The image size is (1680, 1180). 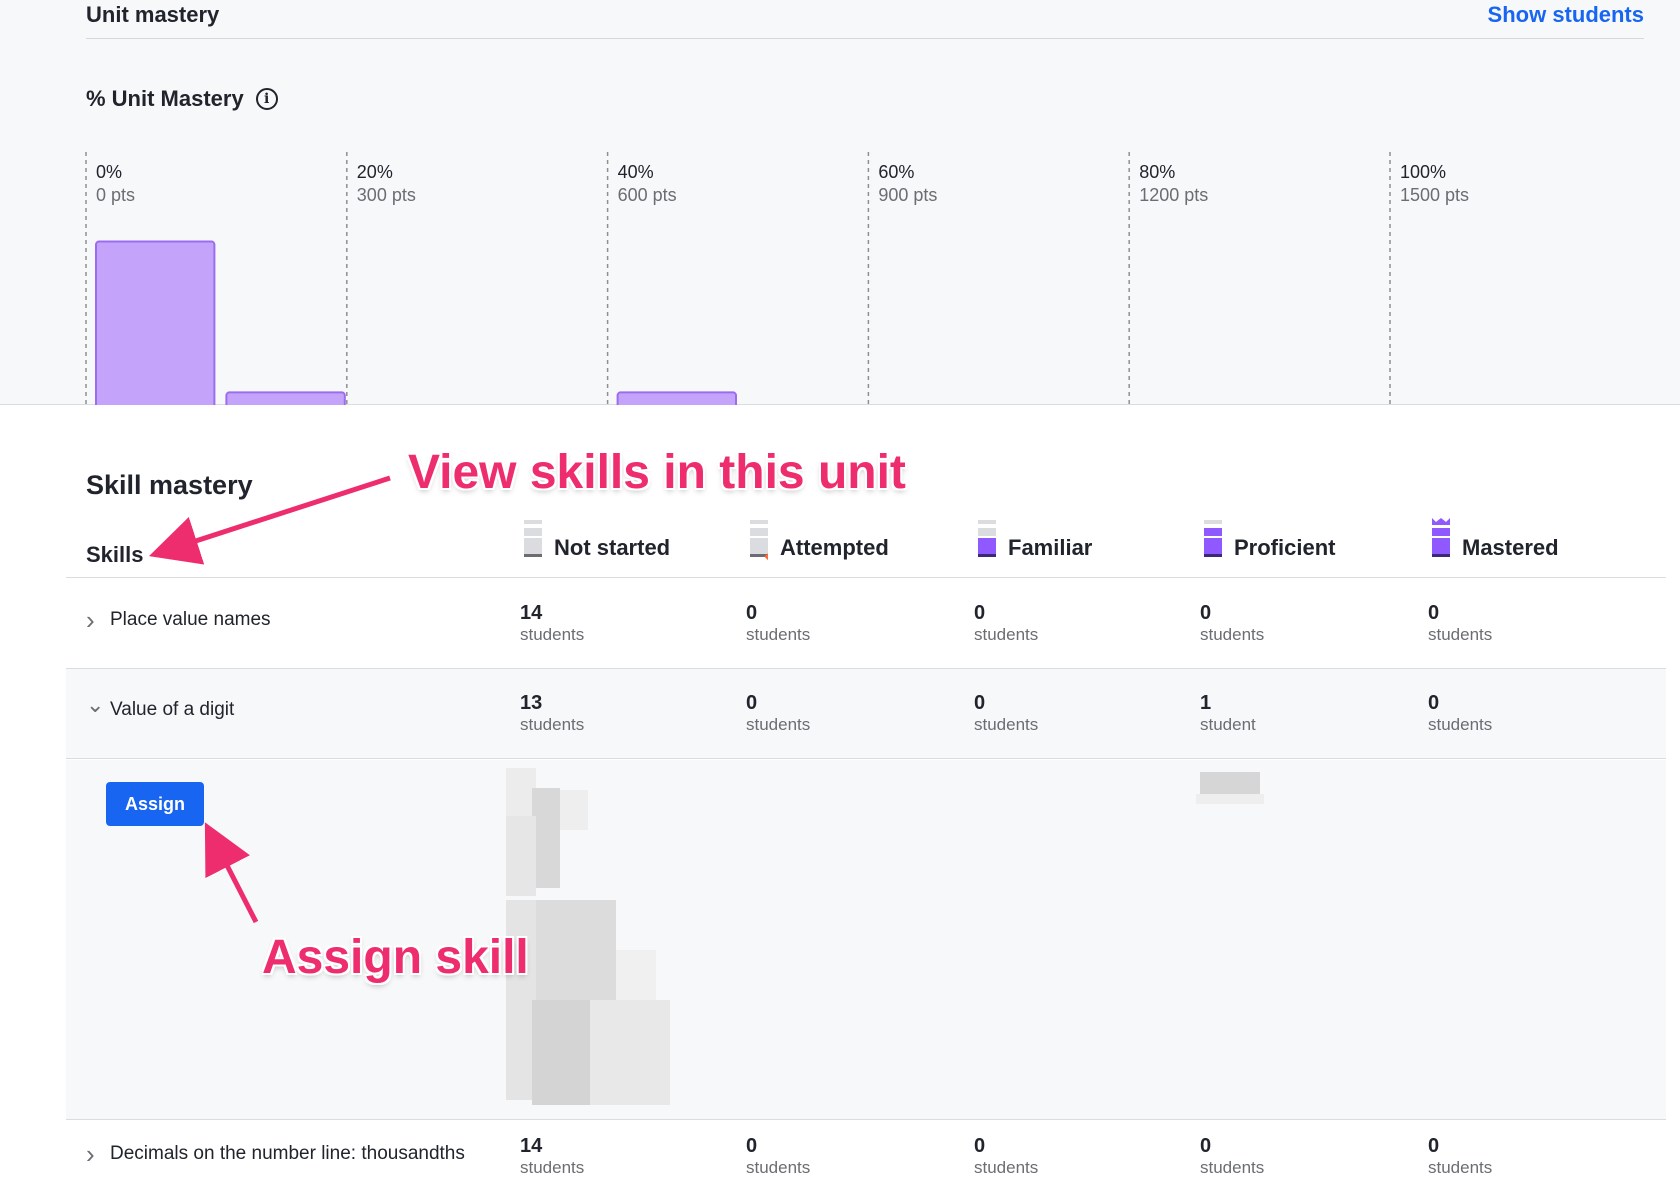 I want to click on assign-skill-arrow, so click(x=231, y=873).